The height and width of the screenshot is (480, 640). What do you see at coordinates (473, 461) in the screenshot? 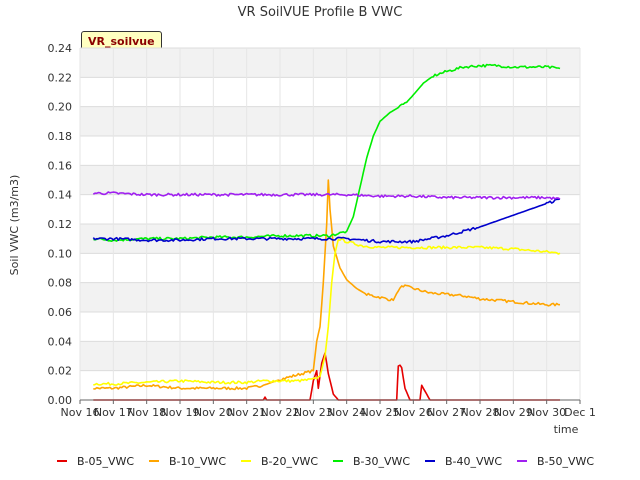
I see `legend-label: B-40_VWC` at bounding box center [473, 461].